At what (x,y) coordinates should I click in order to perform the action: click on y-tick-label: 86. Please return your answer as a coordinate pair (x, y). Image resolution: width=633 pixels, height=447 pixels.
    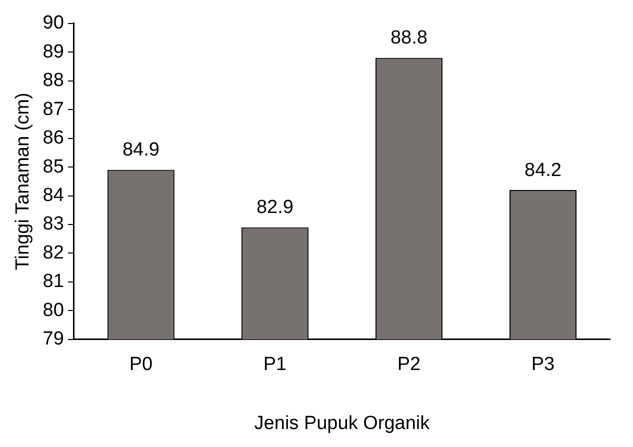
    Looking at the image, I should click on (53, 138).